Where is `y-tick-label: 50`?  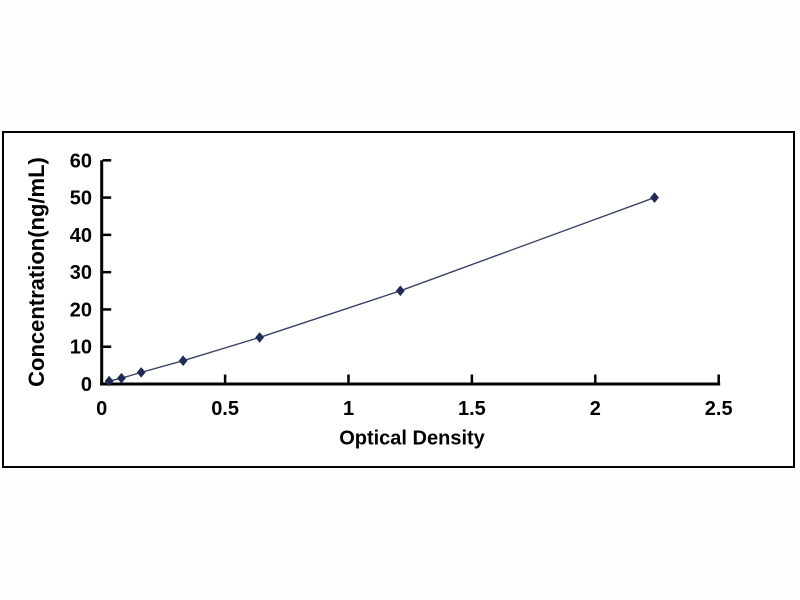 y-tick-label: 50 is located at coordinates (81, 199).